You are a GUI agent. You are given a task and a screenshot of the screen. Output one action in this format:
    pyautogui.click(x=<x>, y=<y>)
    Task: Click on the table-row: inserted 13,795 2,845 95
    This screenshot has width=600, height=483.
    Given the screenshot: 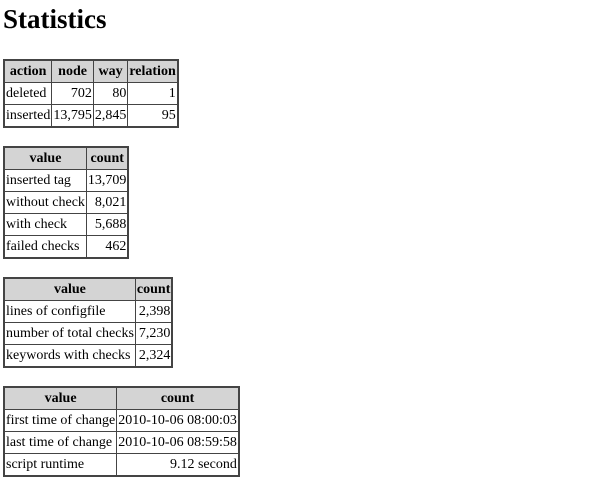 What is the action you would take?
    pyautogui.click(x=91, y=116)
    